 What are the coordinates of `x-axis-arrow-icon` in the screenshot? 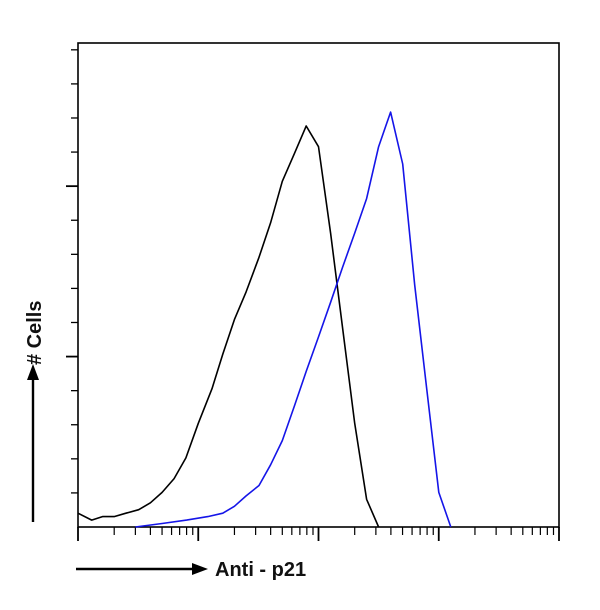 It's located at (200, 569).